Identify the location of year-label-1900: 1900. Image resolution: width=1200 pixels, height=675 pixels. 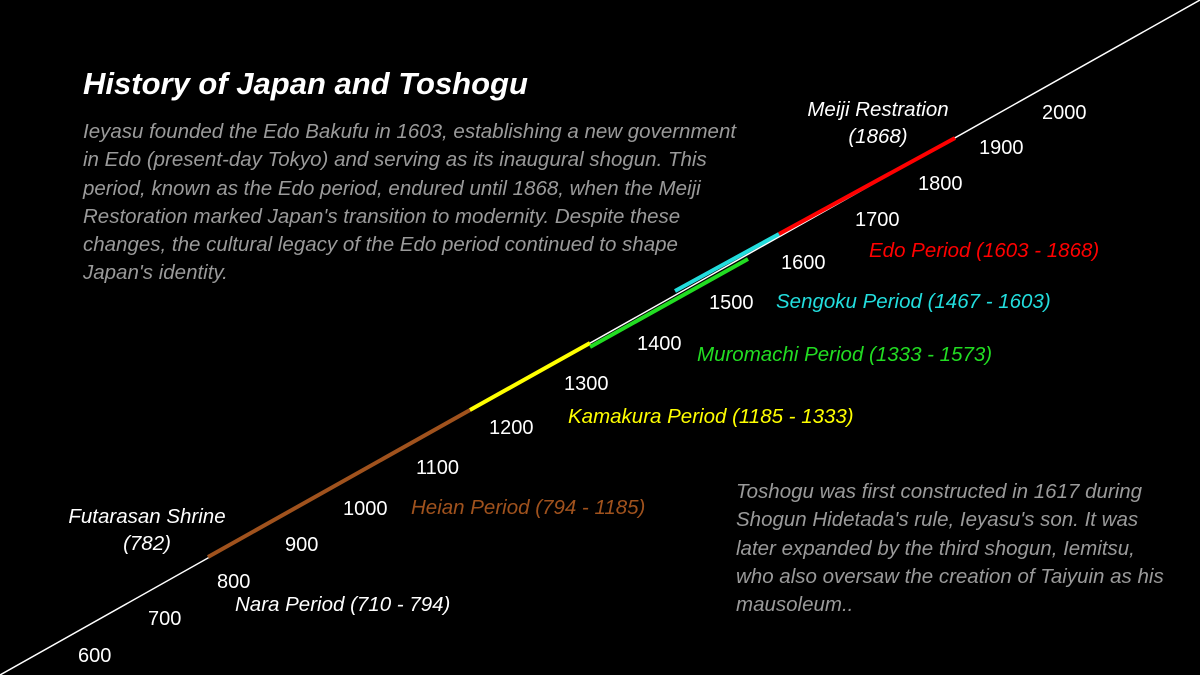
(1001, 148).